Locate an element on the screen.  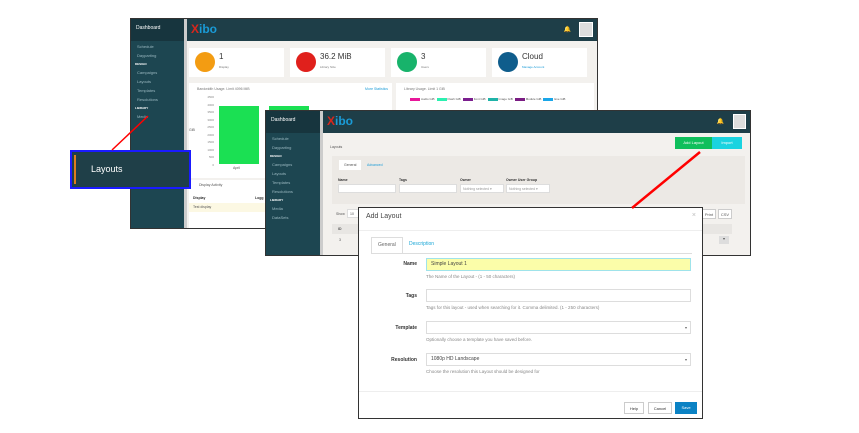
library-title: Library Usage. Limit 1 GiB is located at coordinates (424, 89).